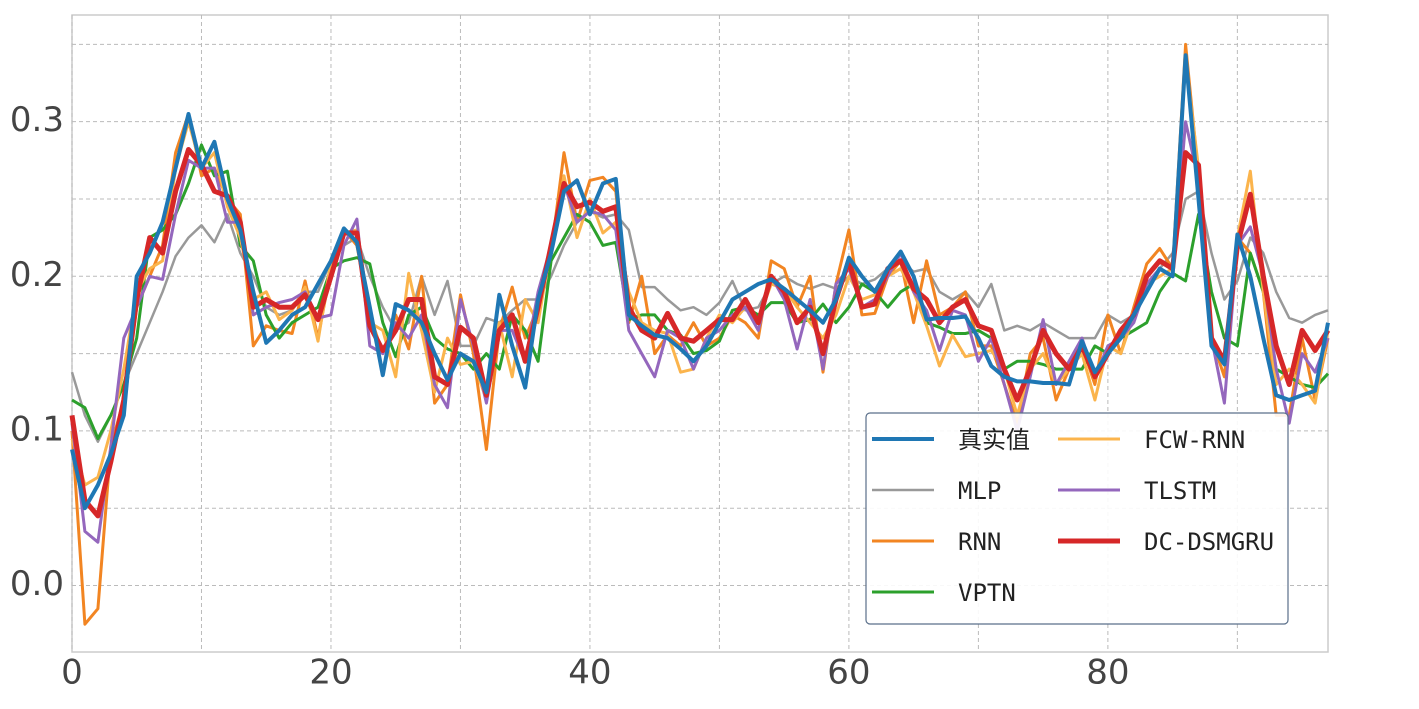  Describe the element at coordinates (37, 584) in the screenshot. I see `y-tick-label: 0.0` at that location.